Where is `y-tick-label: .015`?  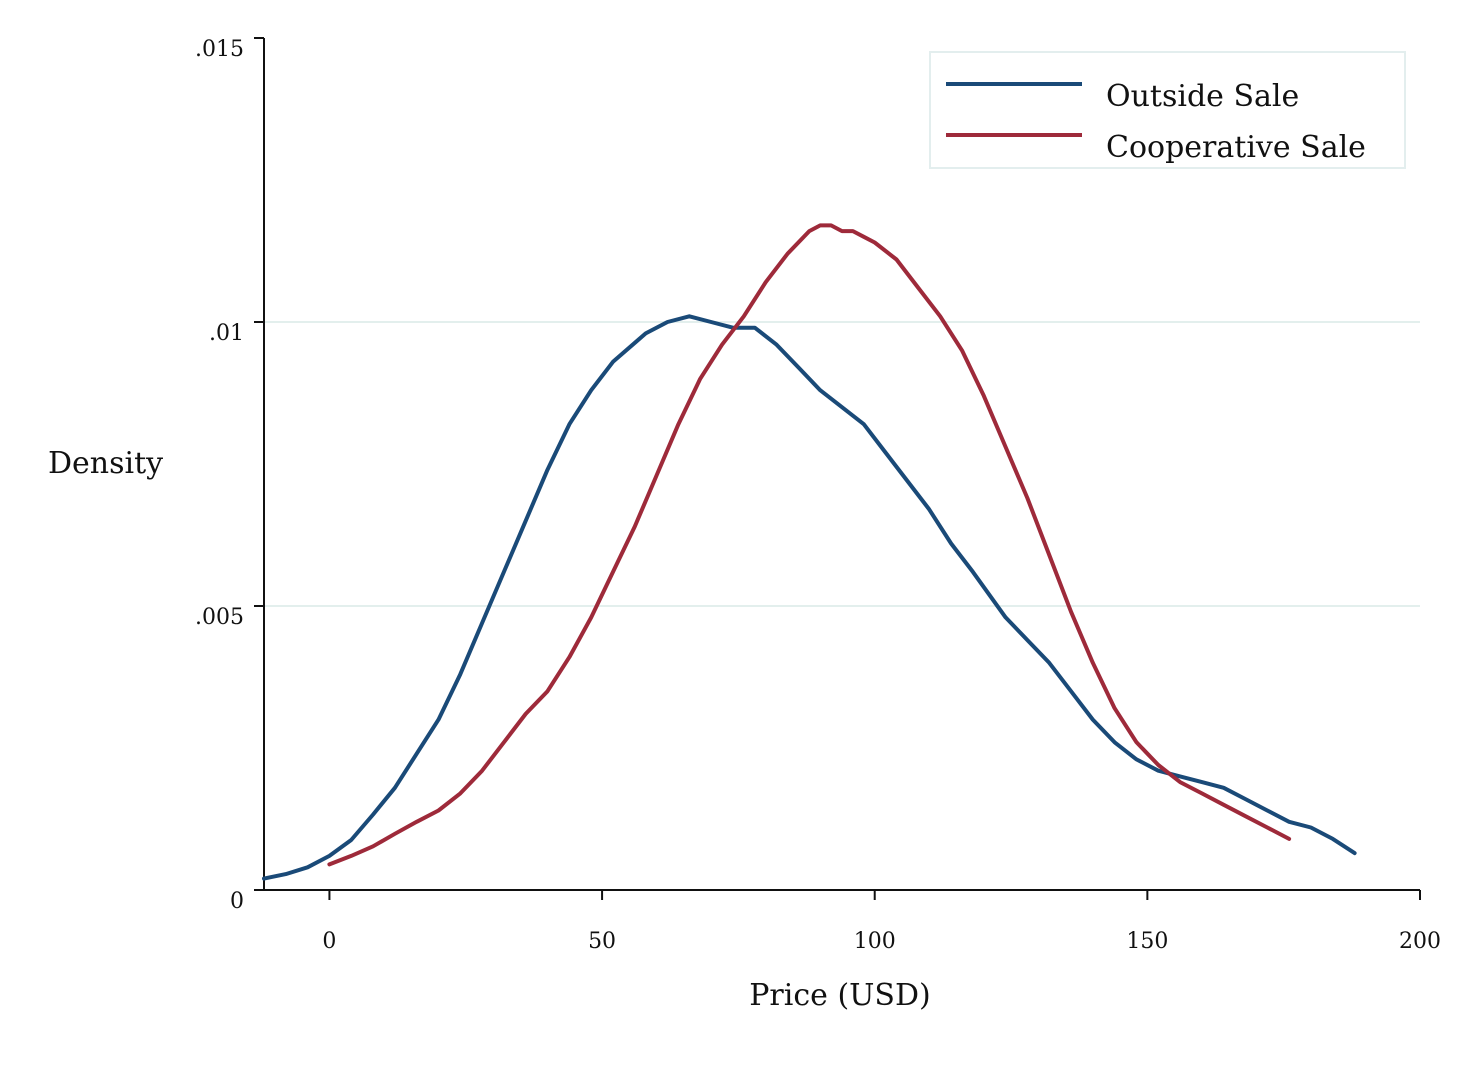 y-tick-label: .015 is located at coordinates (219, 49).